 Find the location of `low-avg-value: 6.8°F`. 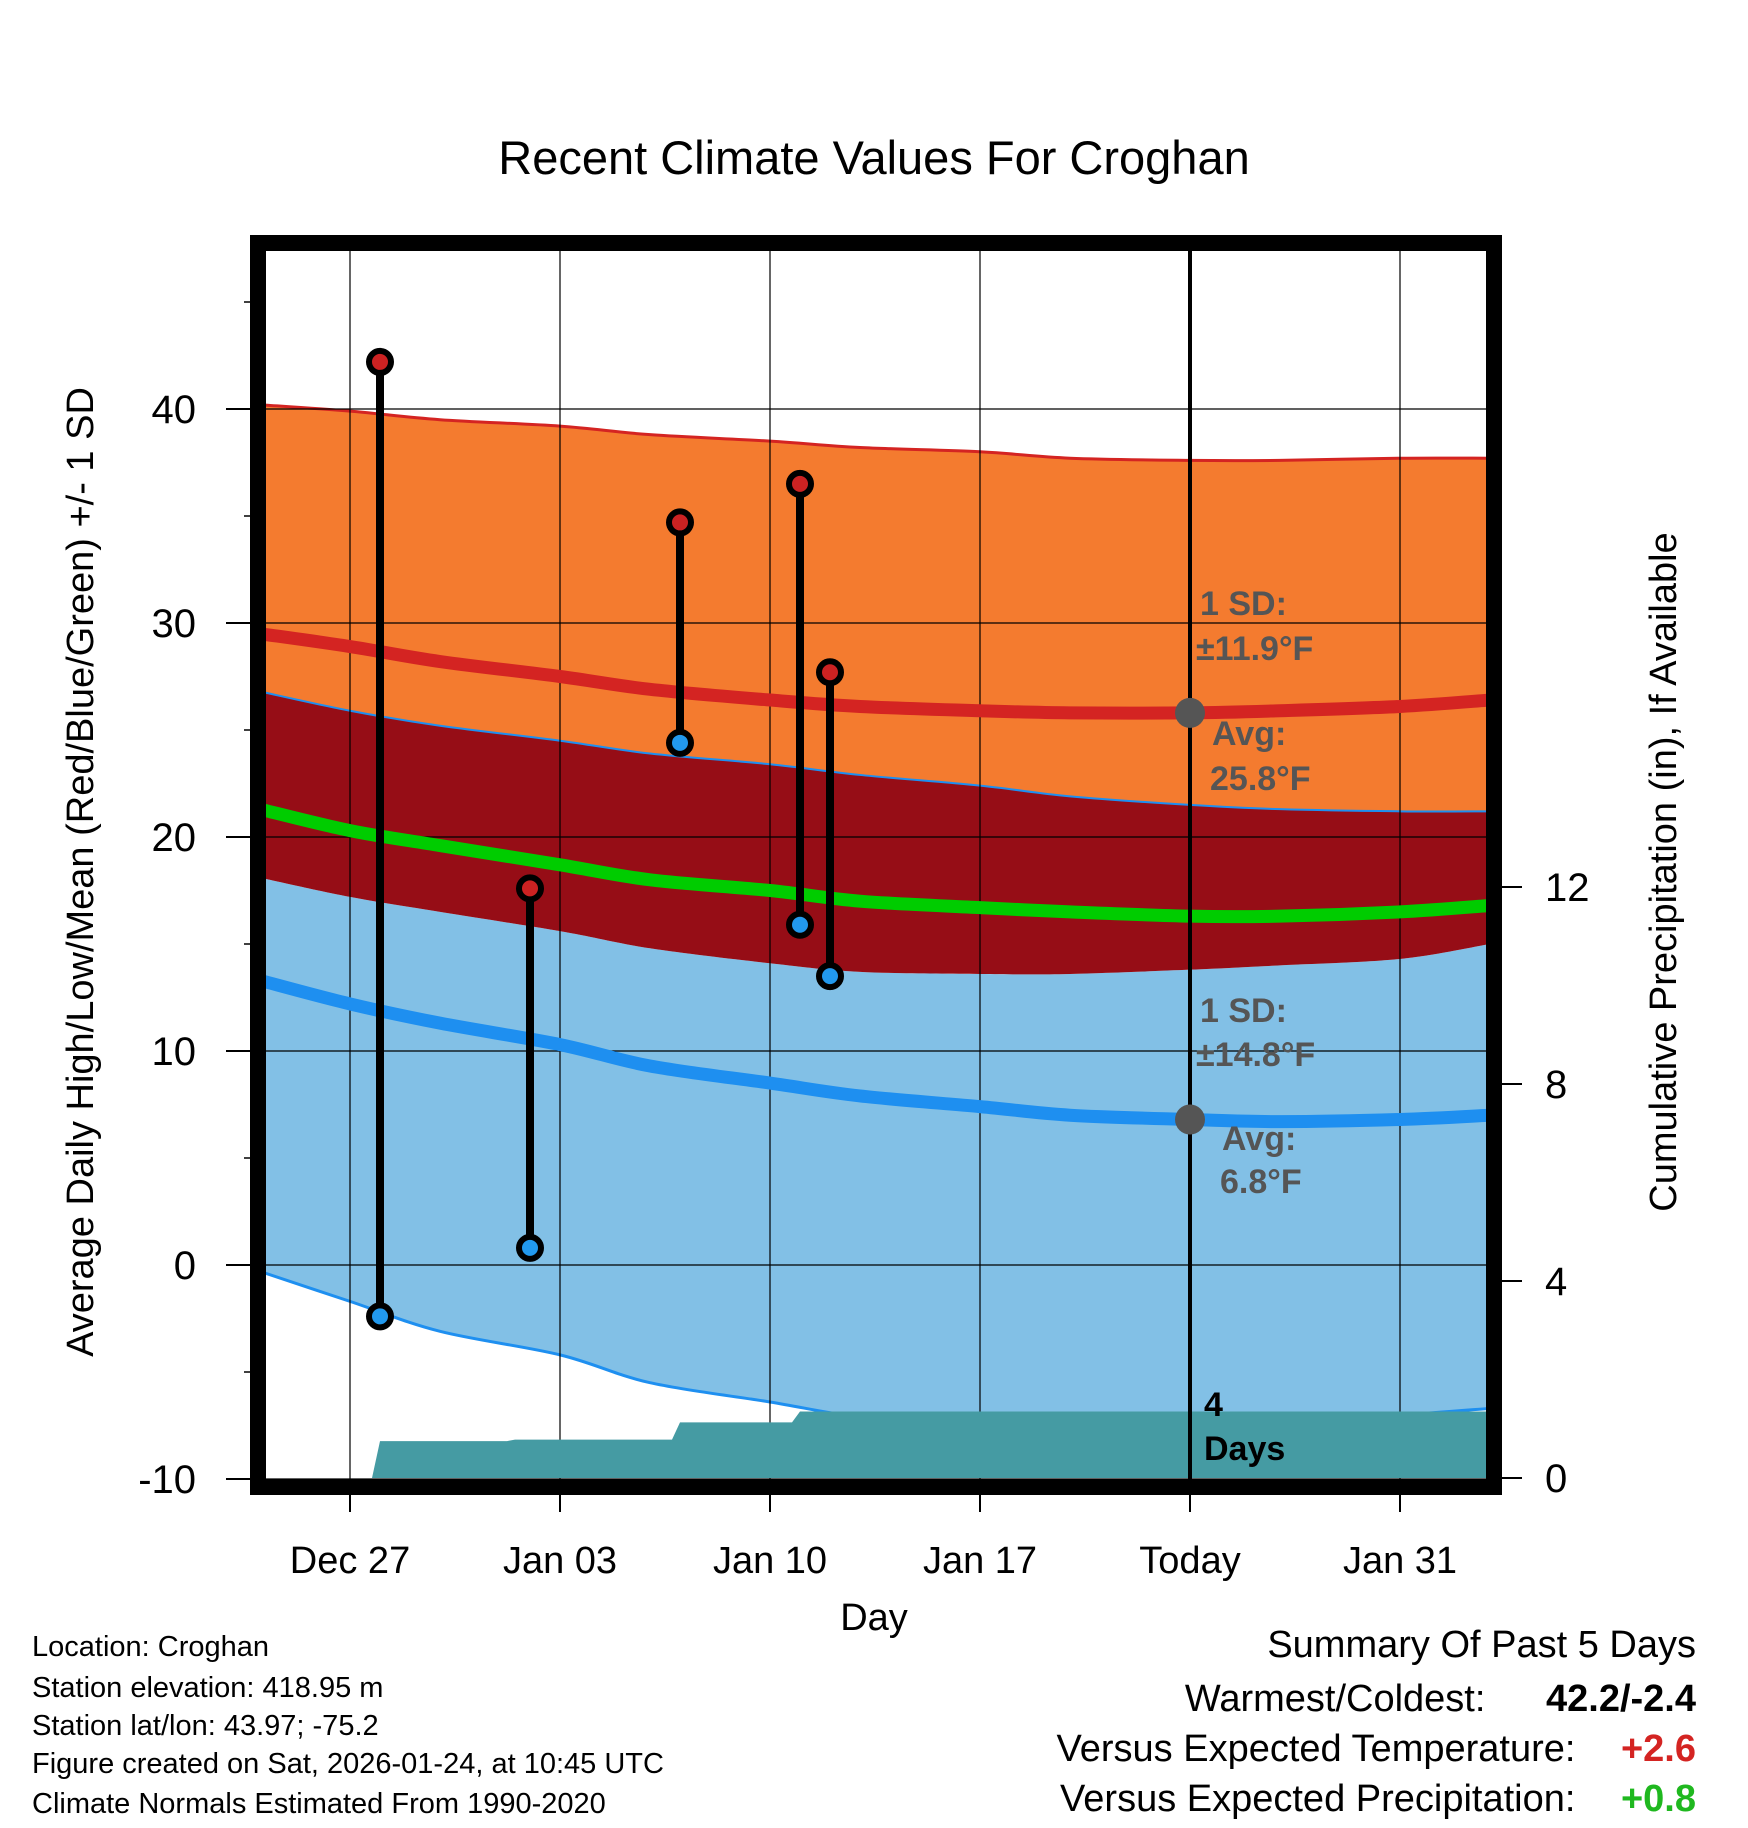

low-avg-value: 6.8°F is located at coordinates (1261, 1182).